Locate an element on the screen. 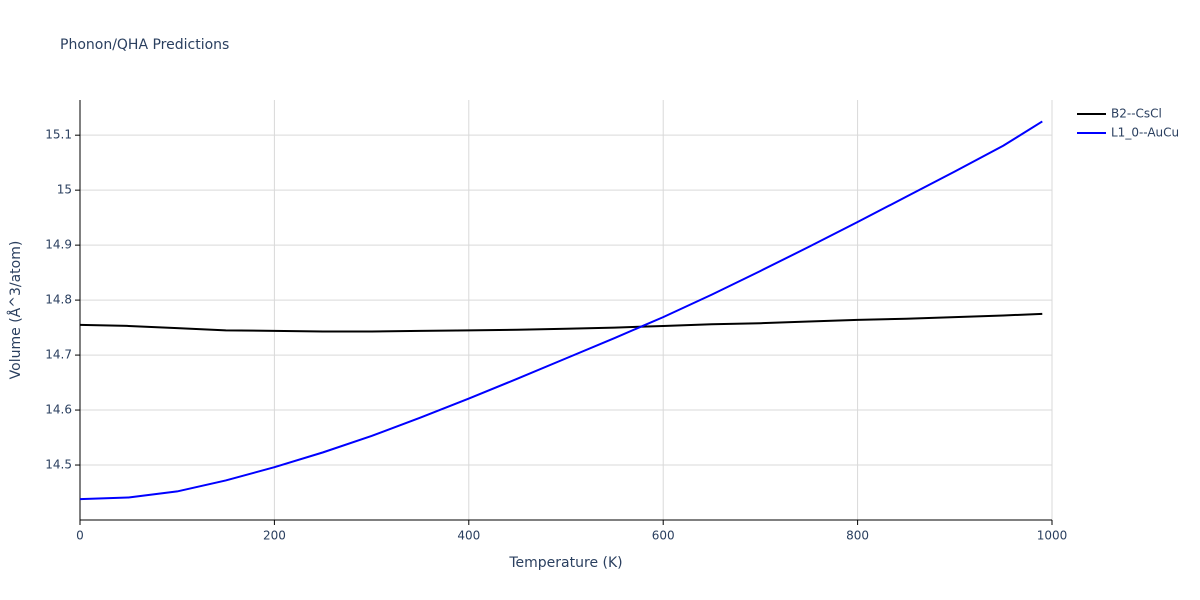  chart-title: Phonon/QHA Predictions is located at coordinates (144, 45).